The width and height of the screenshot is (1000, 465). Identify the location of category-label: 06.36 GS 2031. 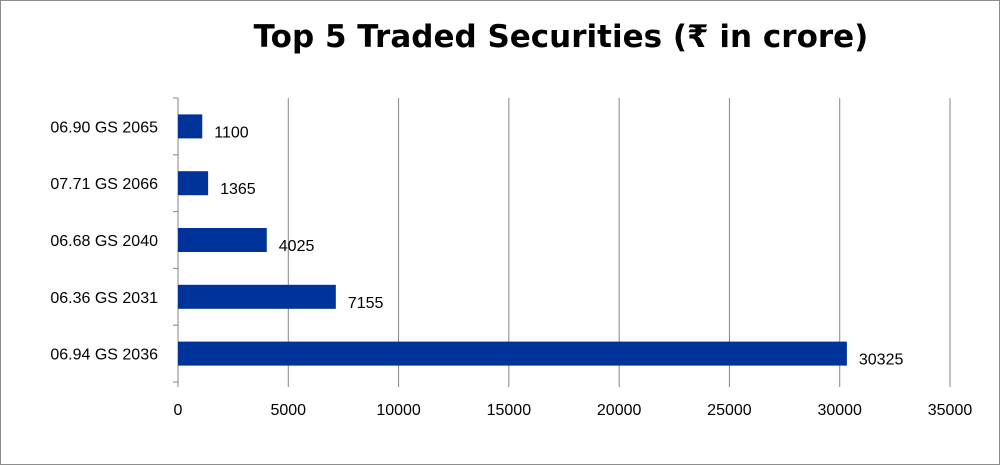
(104, 298).